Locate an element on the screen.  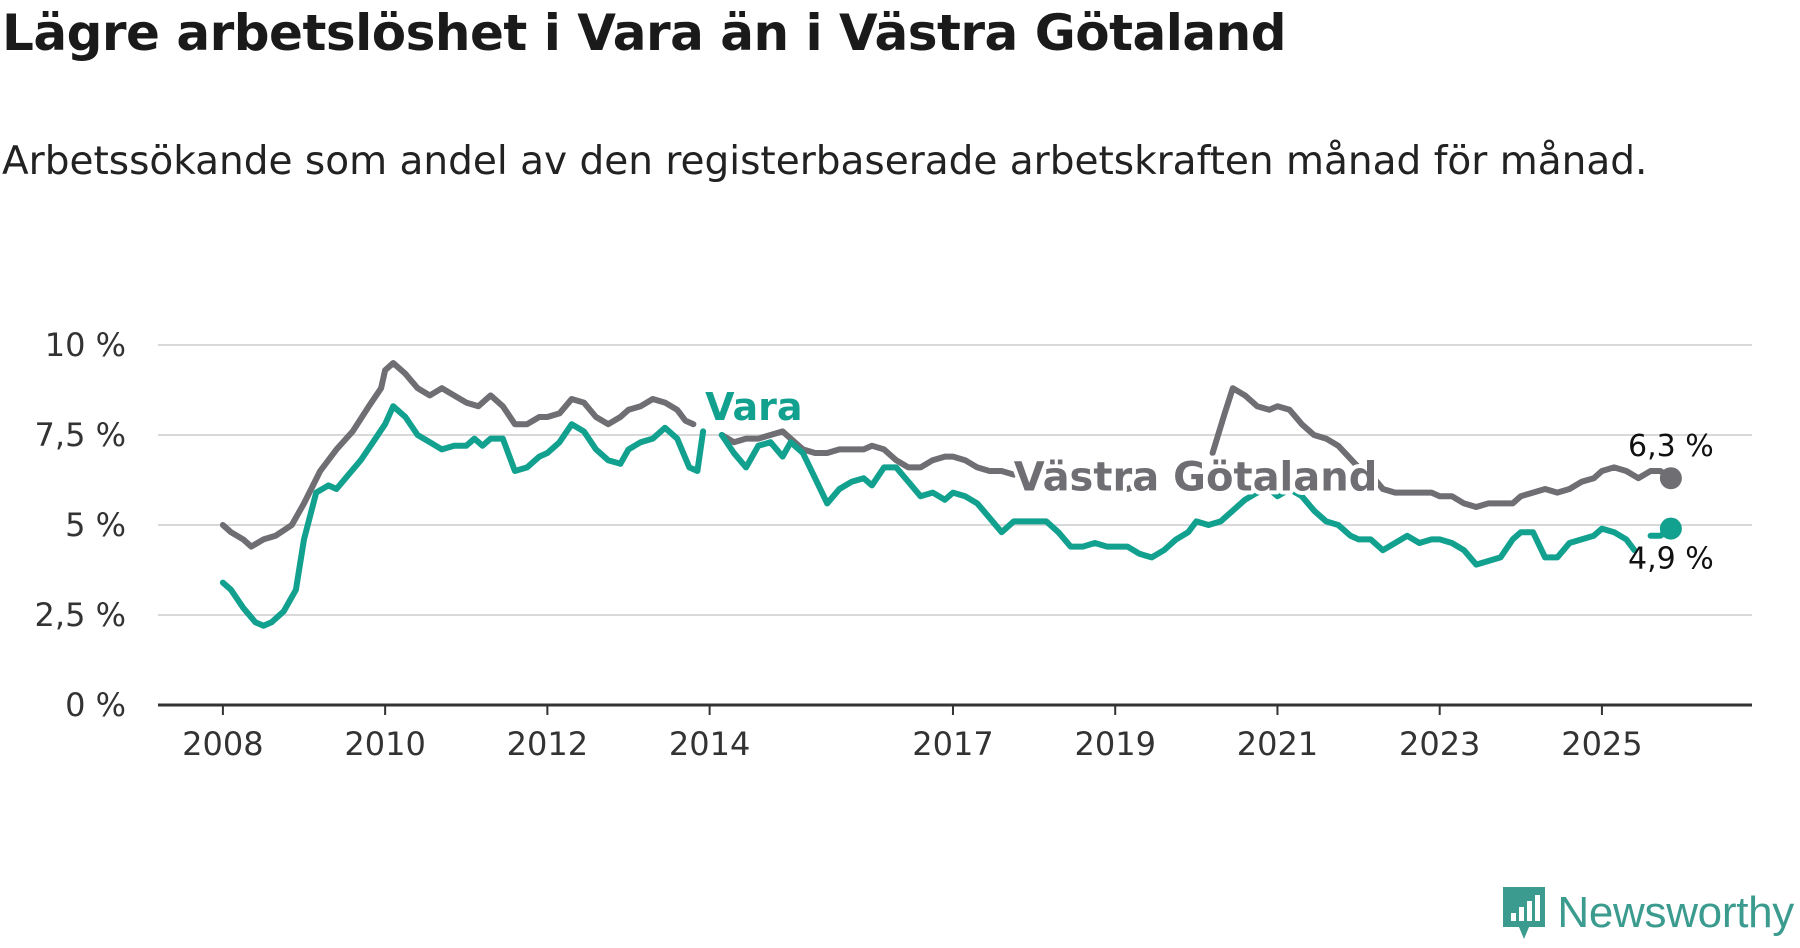
x-axis: 2008 2010 2012 2014 2017 2019 2021 2023 2025 is located at coordinates (955, 733).